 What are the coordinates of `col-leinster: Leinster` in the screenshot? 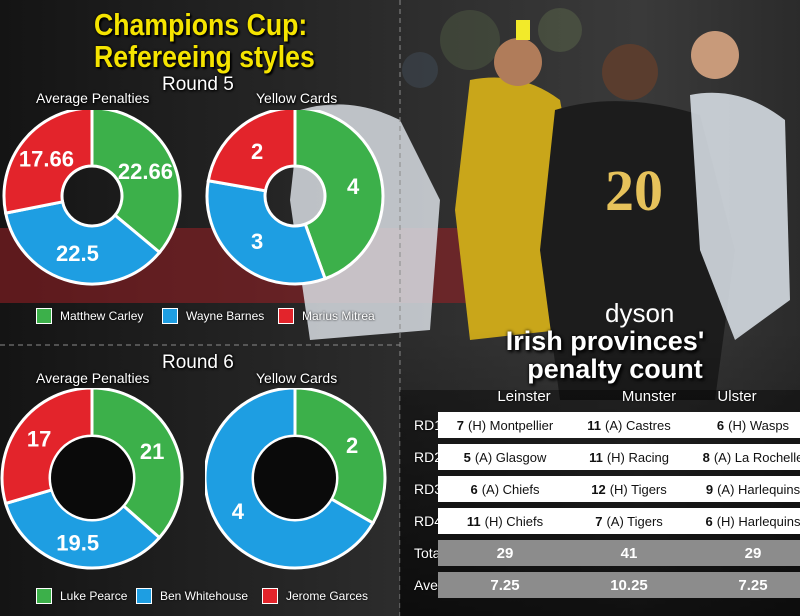 It's located at (524, 396).